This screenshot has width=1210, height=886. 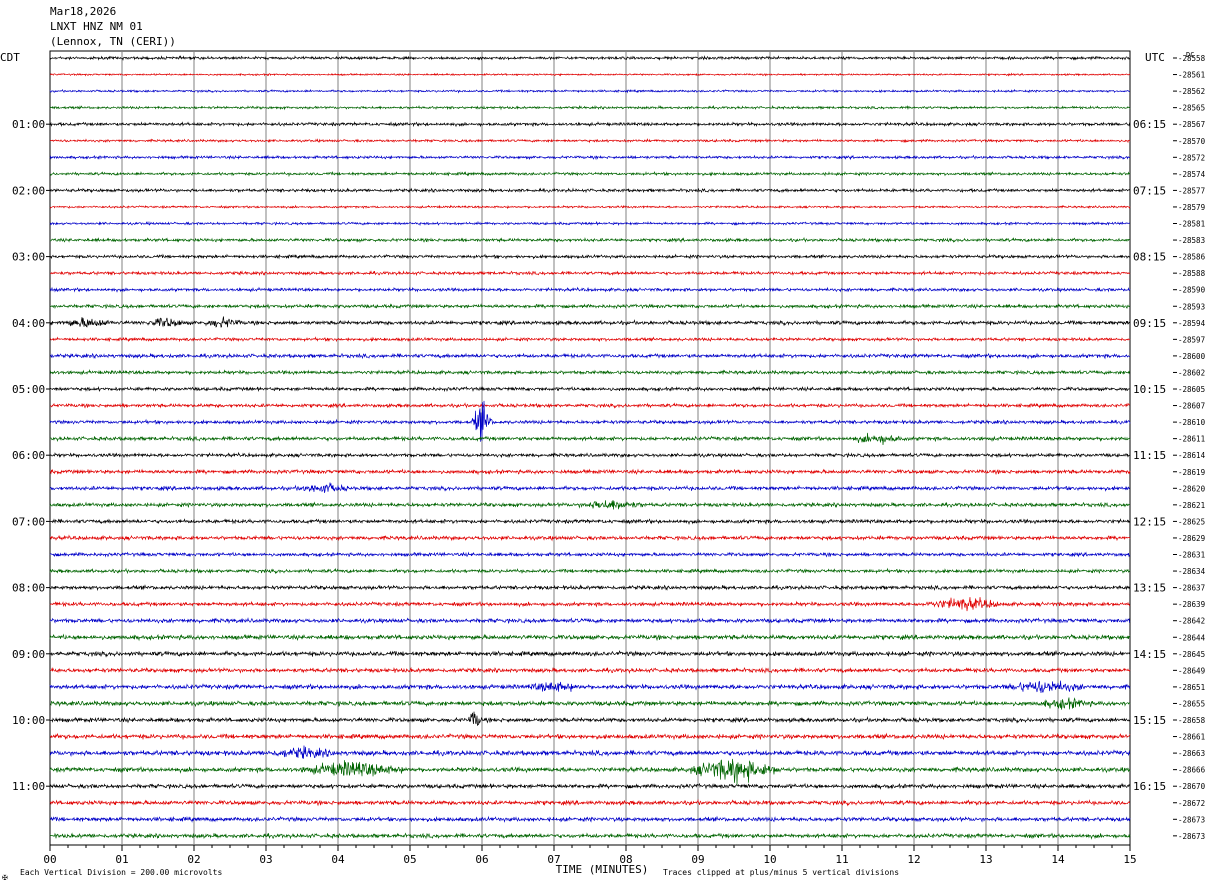 What do you see at coordinates (1191, 389) in the screenshot?
I see `dc-offset-label: -28605` at bounding box center [1191, 389].